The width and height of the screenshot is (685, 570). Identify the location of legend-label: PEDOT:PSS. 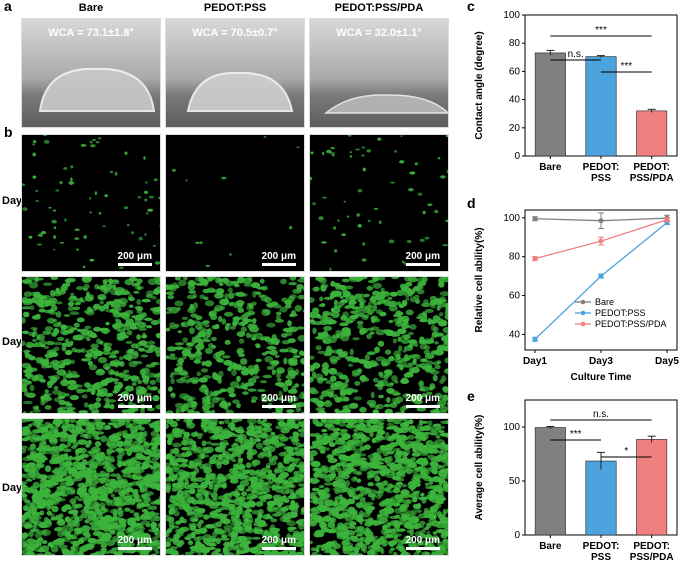
(620, 313).